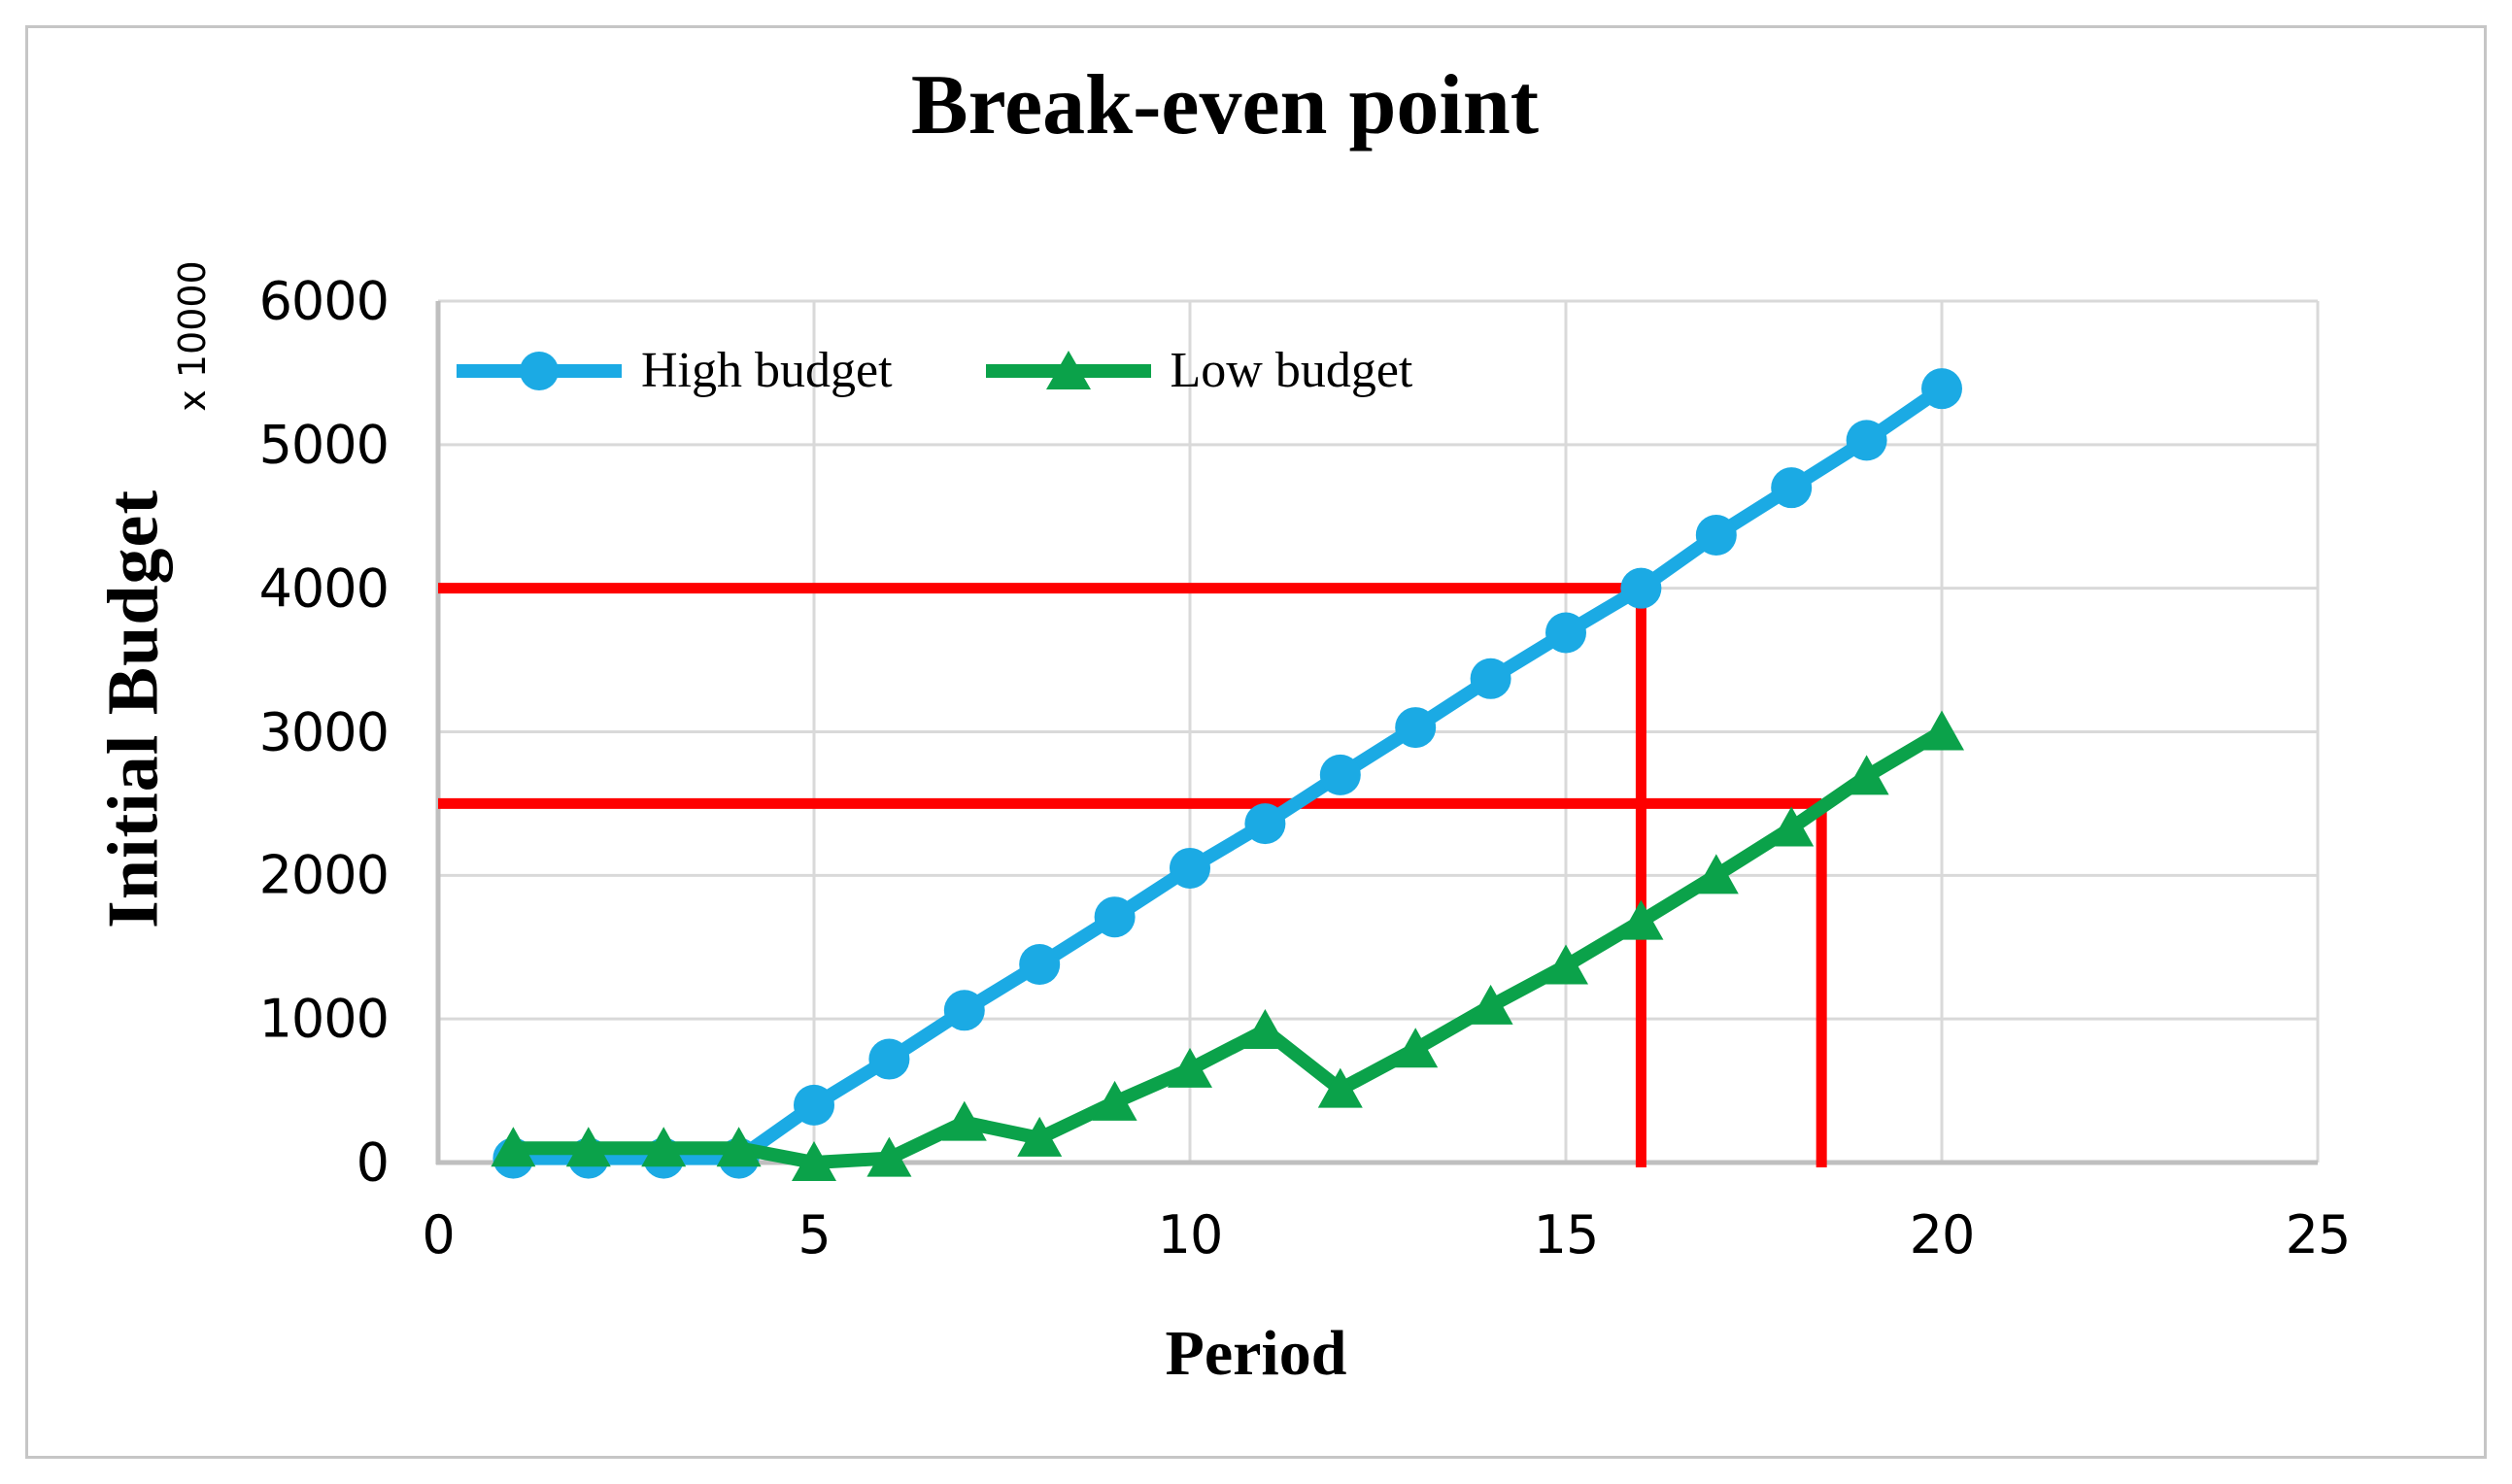 This screenshot has width=2512, height=1484. Describe the element at coordinates (767, 370) in the screenshot. I see `legend-label-high-budget: High budget` at that location.